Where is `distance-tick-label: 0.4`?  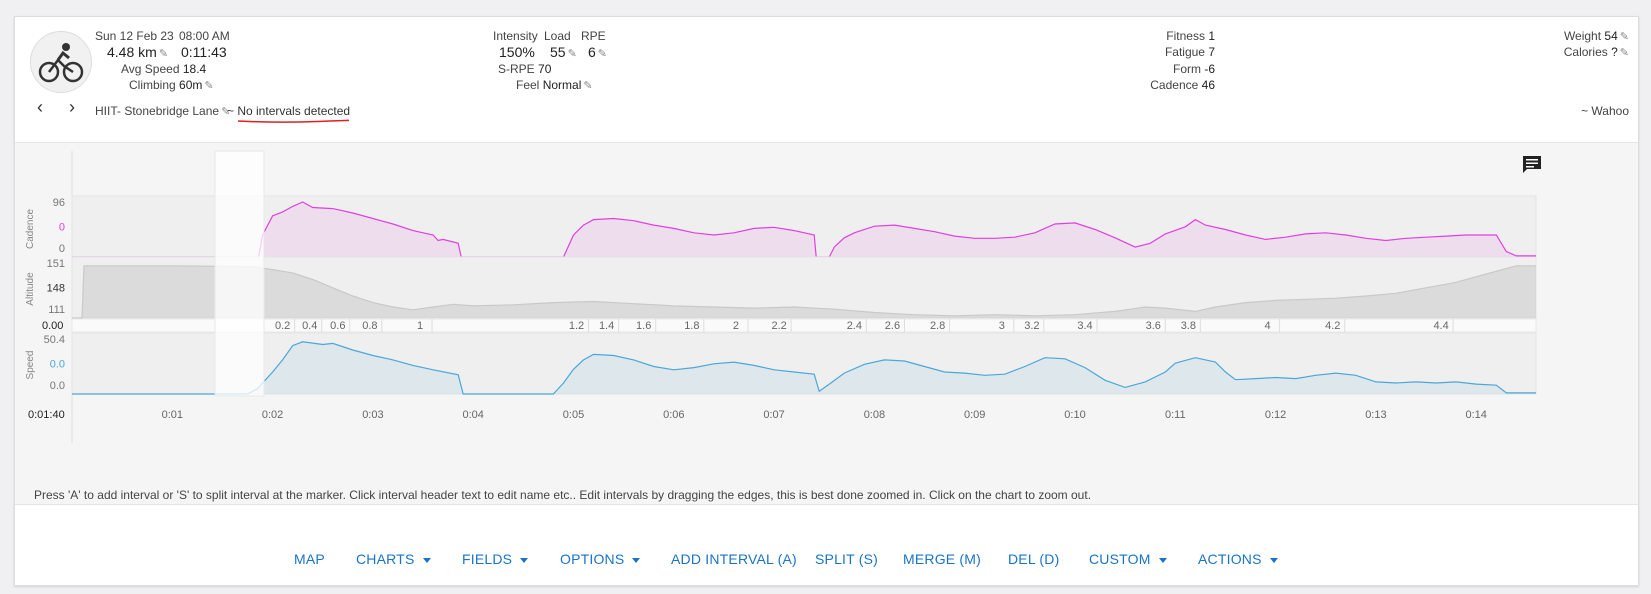 distance-tick-label: 0.4 is located at coordinates (309, 326).